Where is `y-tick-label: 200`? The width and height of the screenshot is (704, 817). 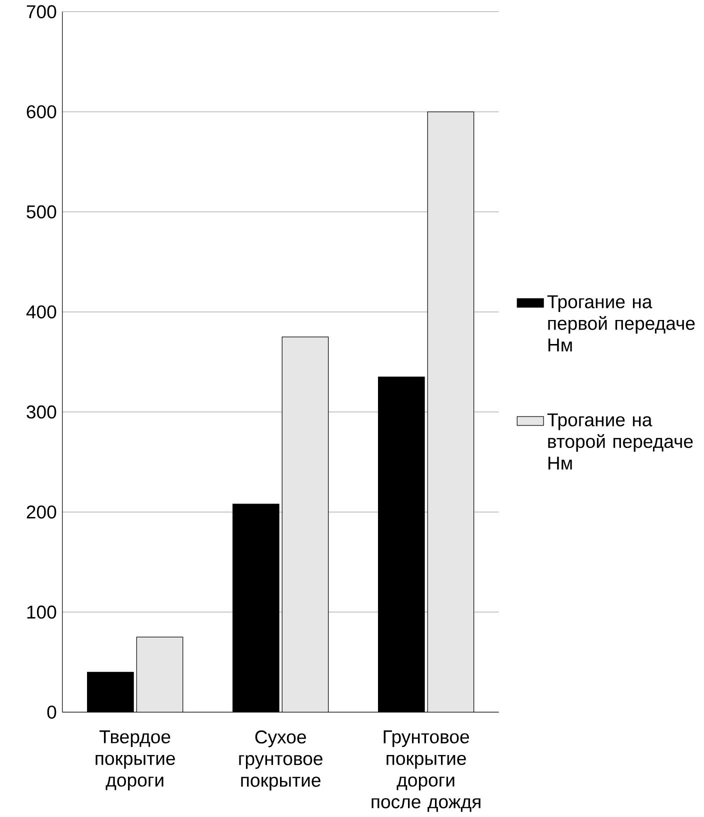
y-tick-label: 200 is located at coordinates (41, 512).